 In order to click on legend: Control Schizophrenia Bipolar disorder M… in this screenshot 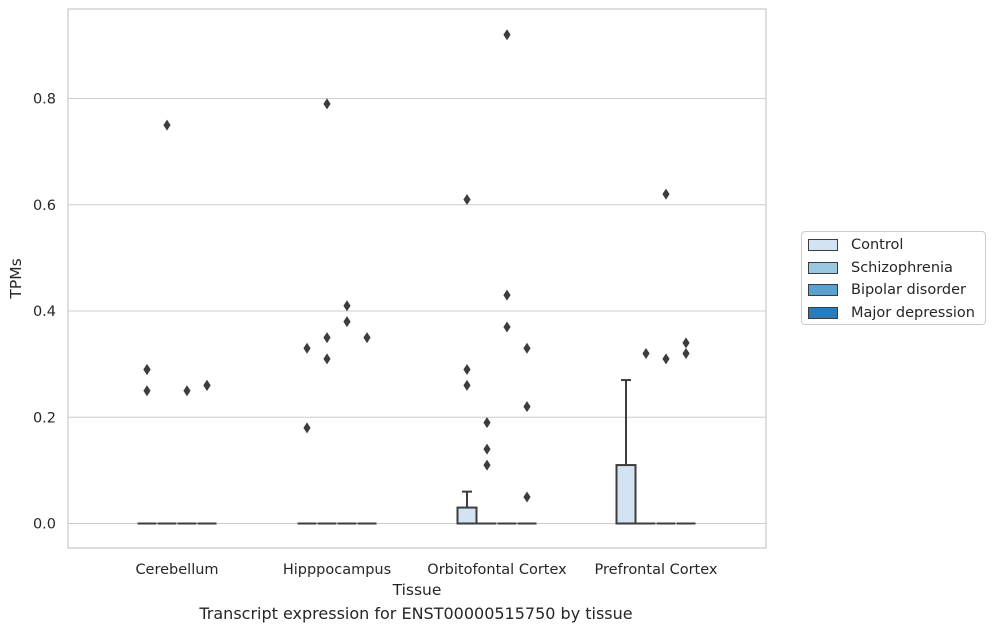, I will do `click(893, 278)`.